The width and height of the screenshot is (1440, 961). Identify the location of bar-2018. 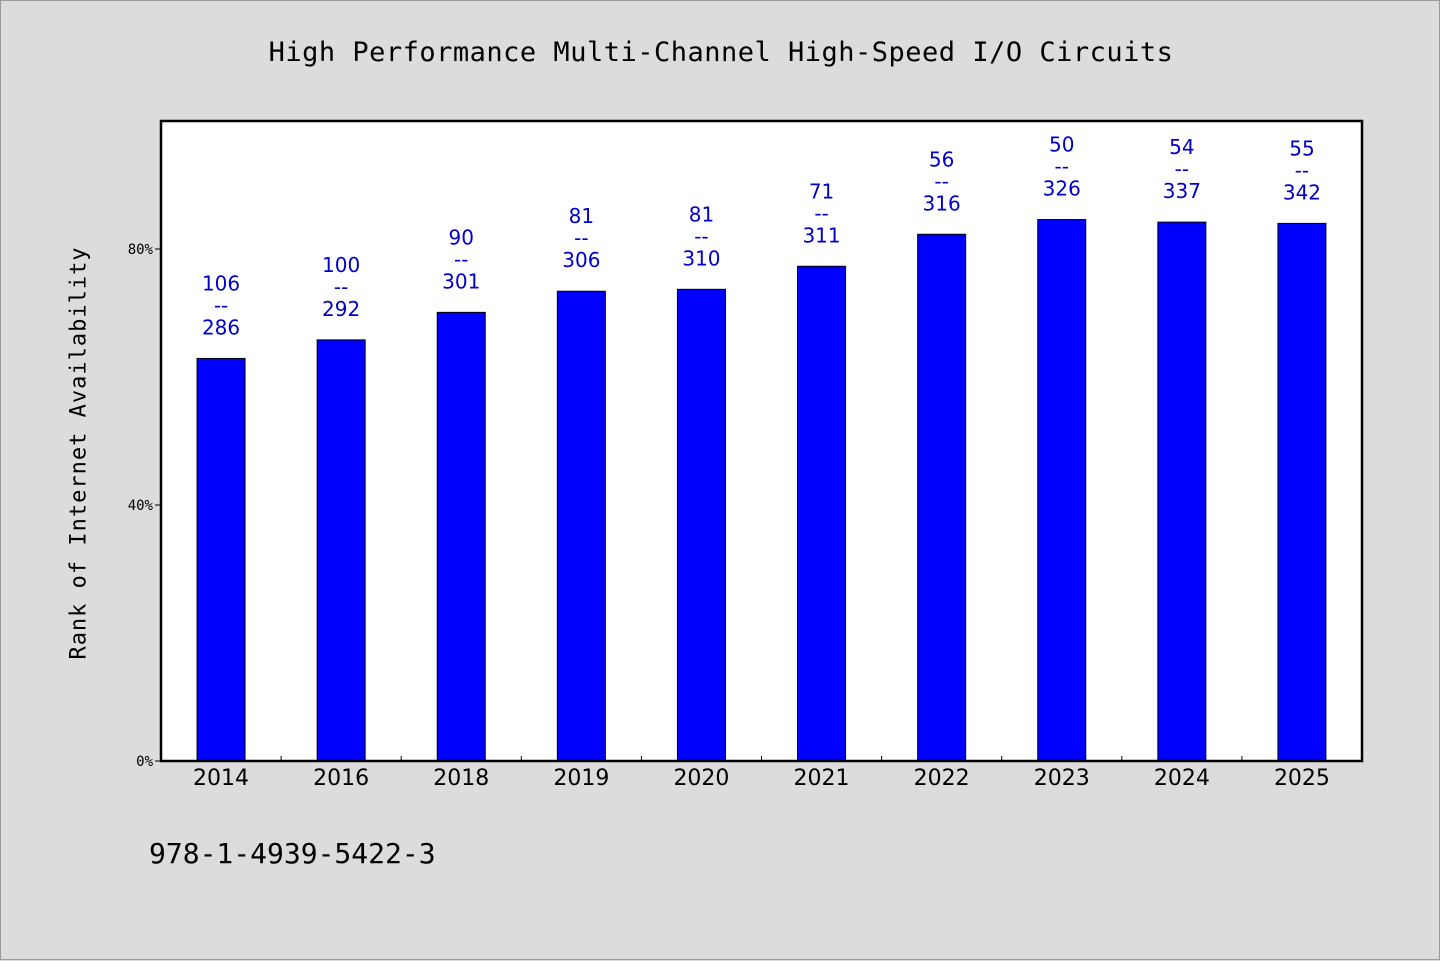
(461, 536).